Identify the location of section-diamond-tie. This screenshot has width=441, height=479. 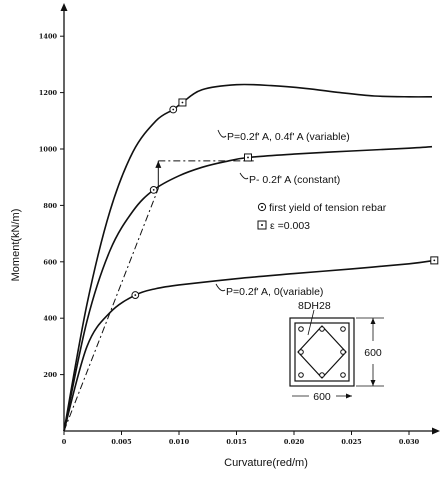
(322, 352).